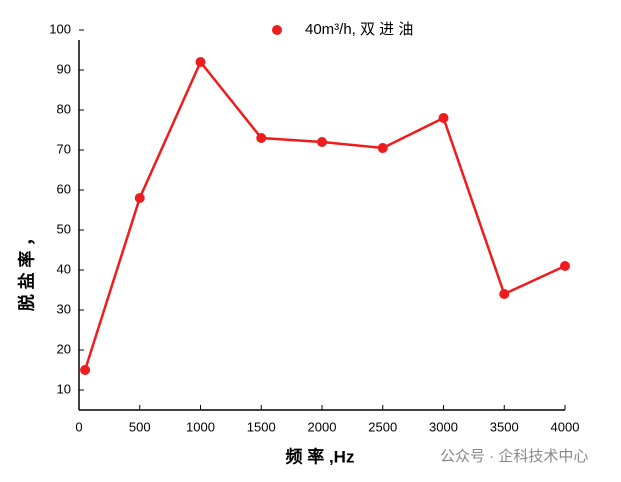 This screenshot has width=621, height=482. What do you see at coordinates (60, 28) in the screenshot?
I see `y-tick-label: 100` at bounding box center [60, 28].